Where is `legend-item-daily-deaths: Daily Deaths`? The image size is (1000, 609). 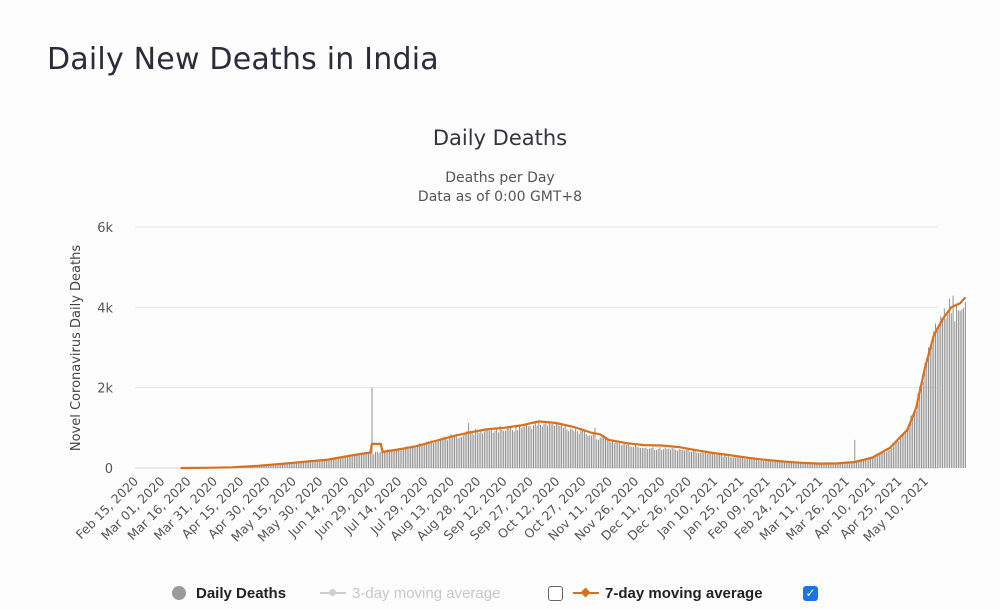 legend-item-daily-deaths: Daily Deaths is located at coordinates (229, 593).